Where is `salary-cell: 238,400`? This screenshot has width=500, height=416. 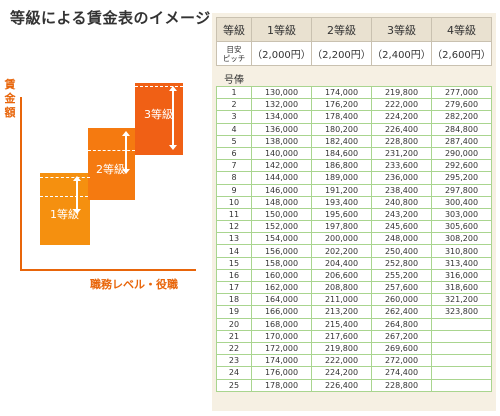
salary-cell: 238,400 is located at coordinates (401, 190).